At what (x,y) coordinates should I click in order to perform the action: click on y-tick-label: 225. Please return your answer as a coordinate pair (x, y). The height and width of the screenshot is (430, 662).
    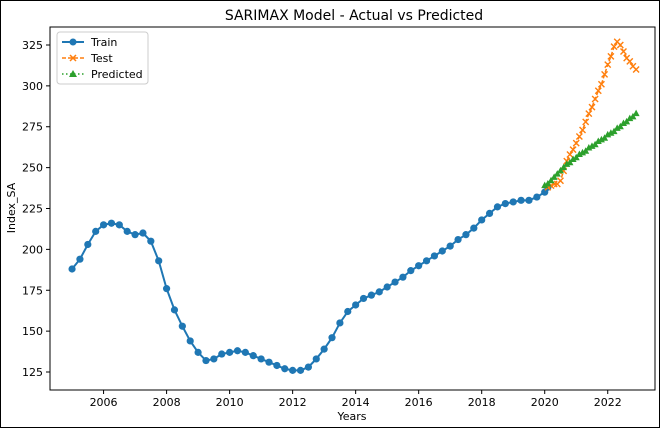
    Looking at the image, I should click on (32, 209).